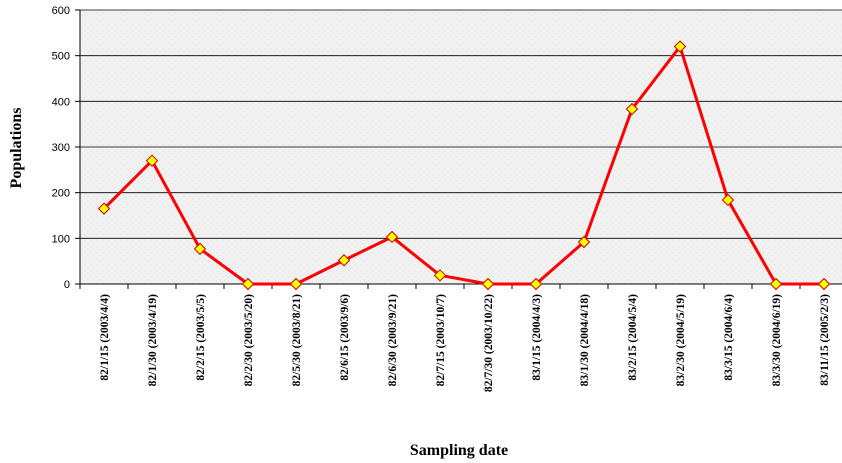 The image size is (842, 463). Describe the element at coordinates (61, 194) in the screenshot. I see `y-tick-label: 200` at that location.